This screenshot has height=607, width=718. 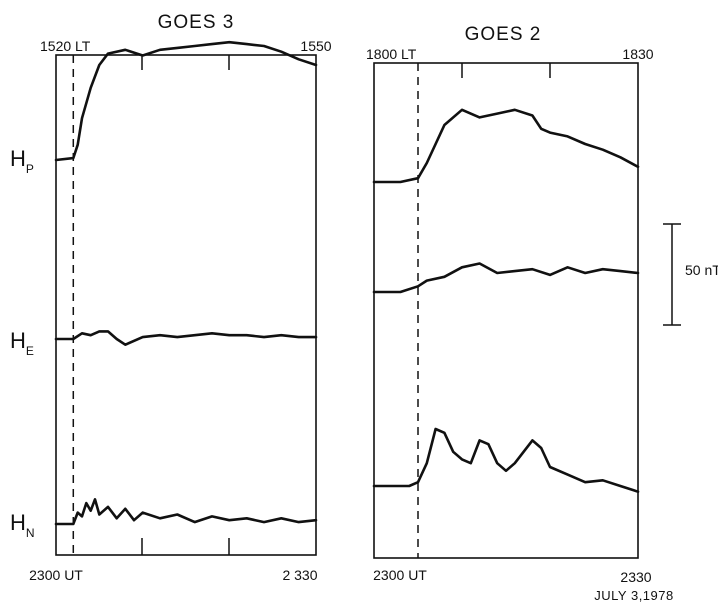 What do you see at coordinates (196, 22) in the screenshot?
I see `goes3-title: GOES 3` at bounding box center [196, 22].